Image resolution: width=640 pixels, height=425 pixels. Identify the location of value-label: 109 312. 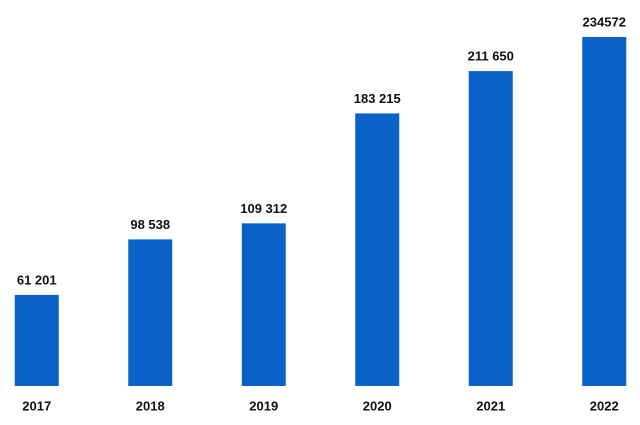
(263, 208).